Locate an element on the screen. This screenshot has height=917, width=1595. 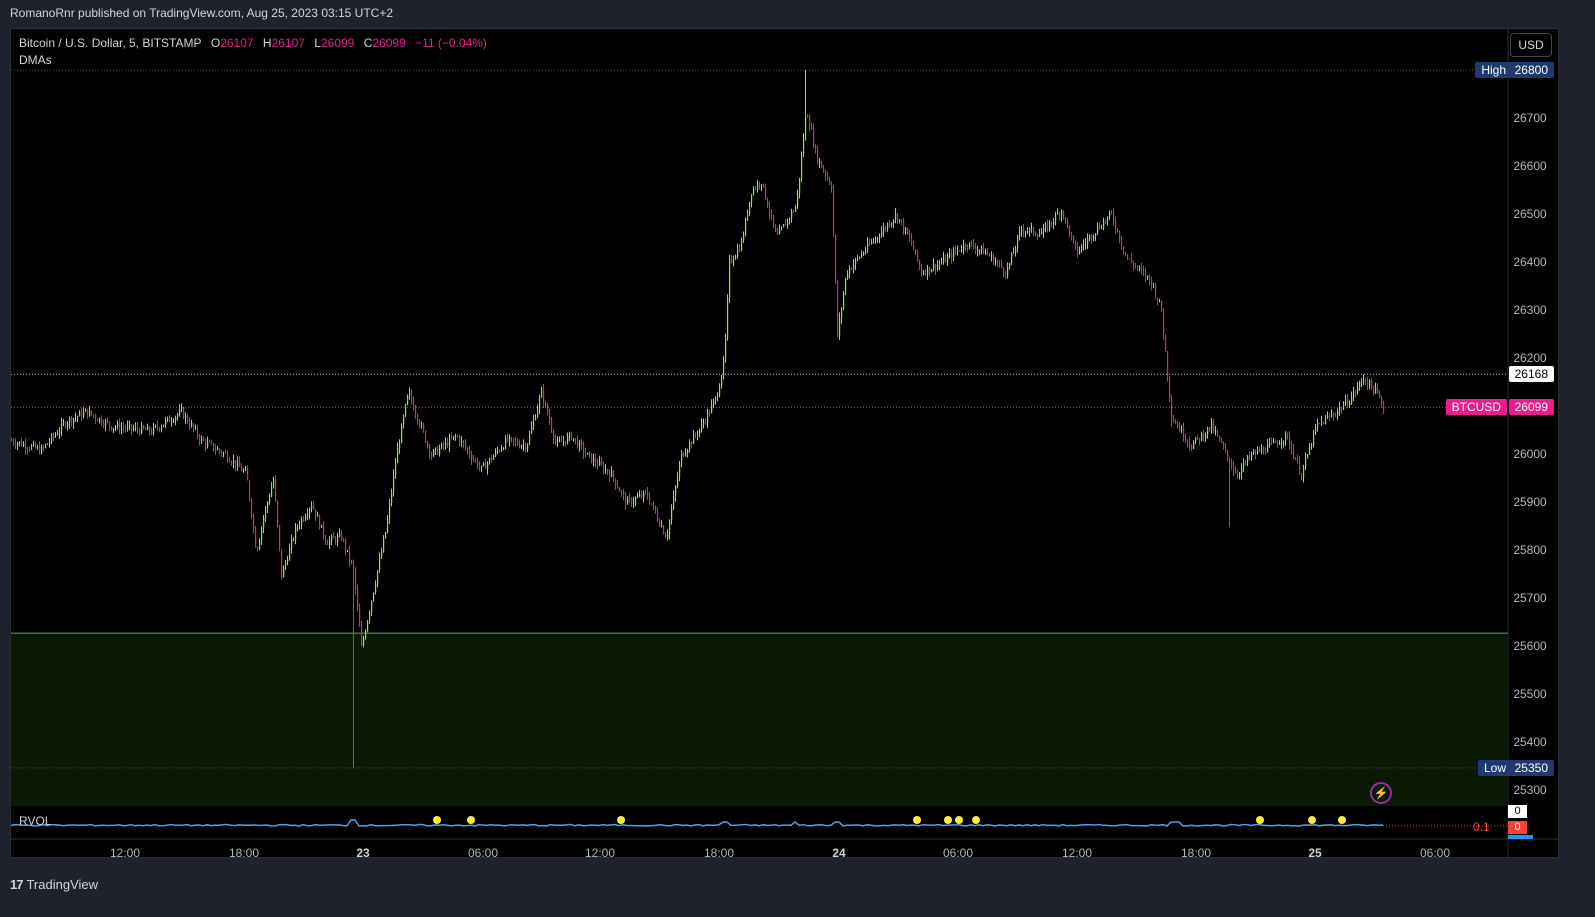
indicator-dmas: DMAs is located at coordinates (35, 60).